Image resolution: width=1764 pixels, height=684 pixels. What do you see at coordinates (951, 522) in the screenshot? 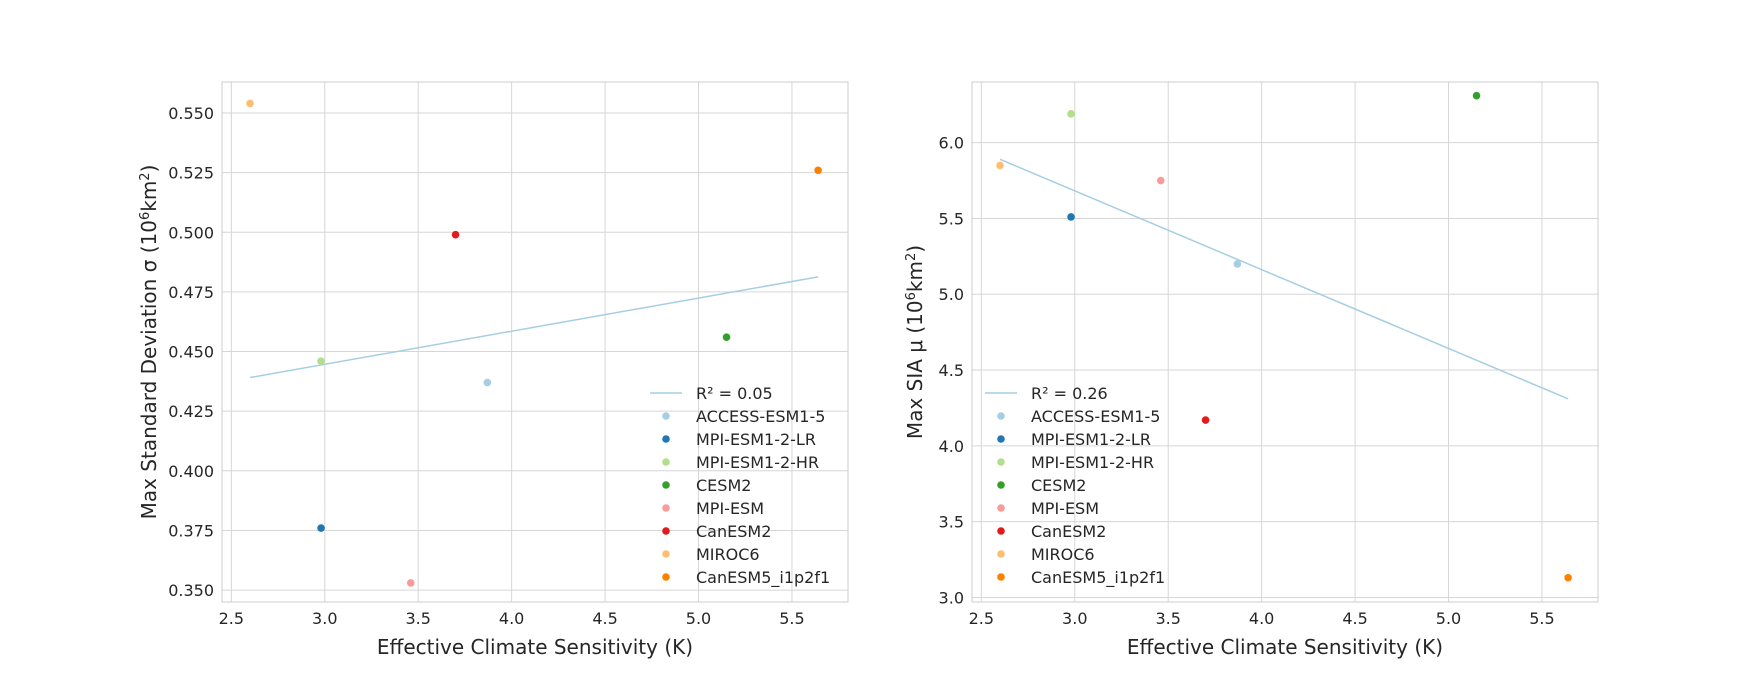
I see `y-tick-label: 3.5` at bounding box center [951, 522].